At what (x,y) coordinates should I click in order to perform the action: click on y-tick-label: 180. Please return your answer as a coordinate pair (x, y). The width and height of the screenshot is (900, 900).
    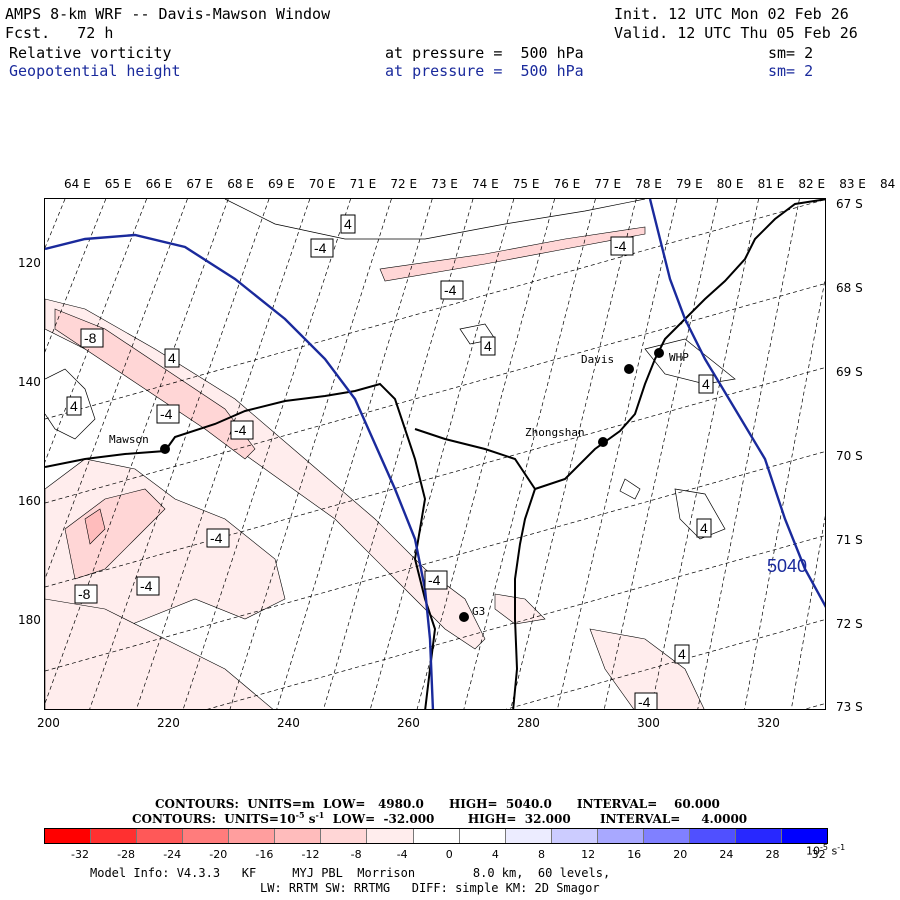
    Looking at the image, I should click on (29, 620).